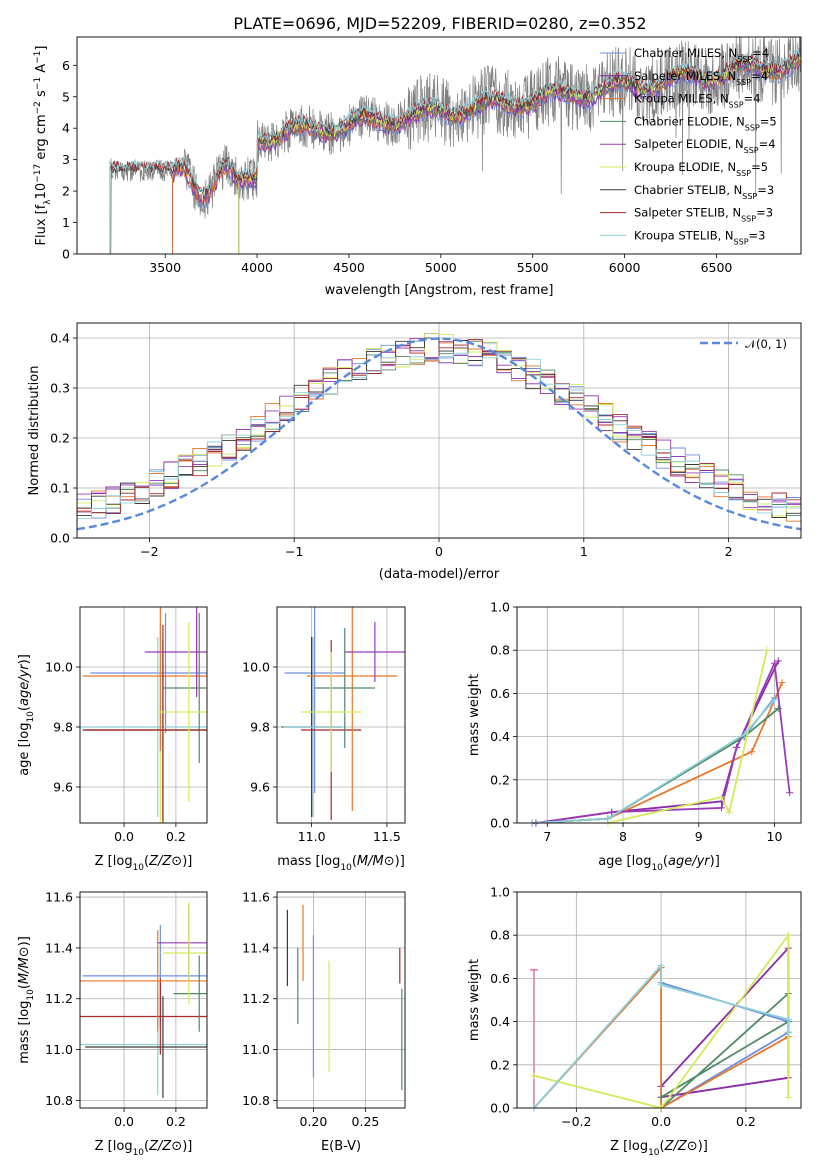  Describe the element at coordinates (257, 267) in the screenshot. I see `x-tick-label: 4000` at that location.